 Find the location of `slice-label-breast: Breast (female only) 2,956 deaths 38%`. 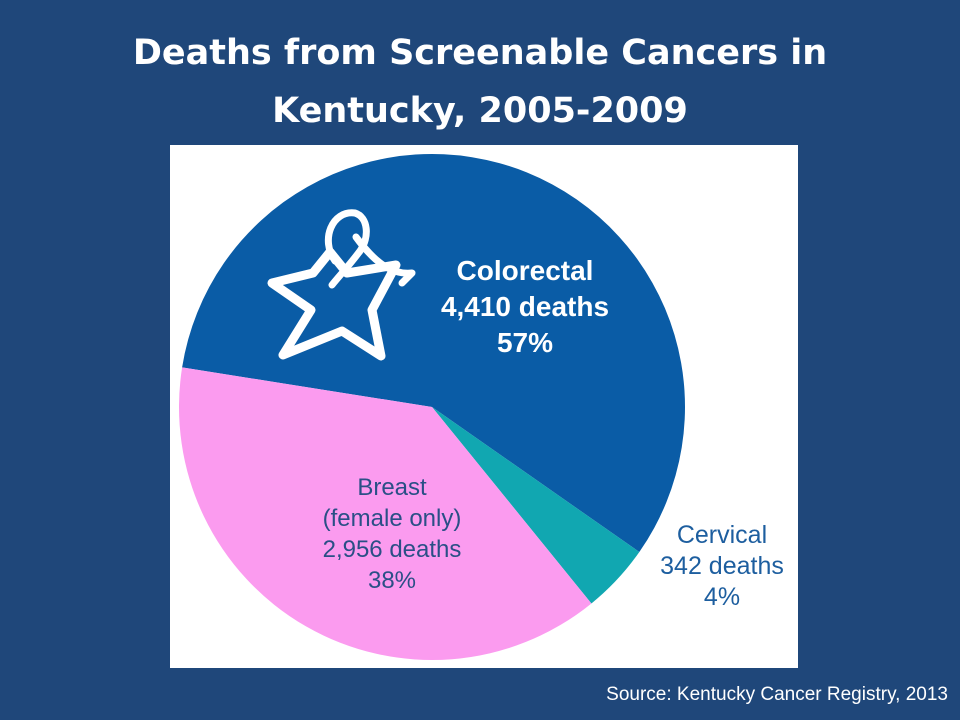

slice-label-breast: Breast (female only) 2,956 deaths 38% is located at coordinates (392, 534).